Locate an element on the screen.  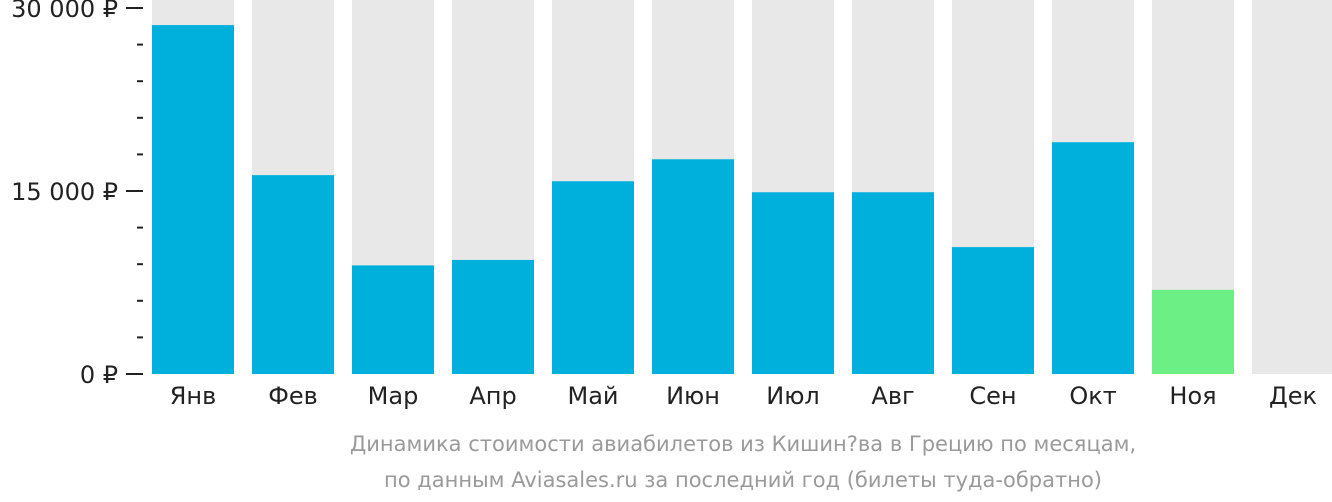
x-tick-label-9: Сен is located at coordinates (992, 396).